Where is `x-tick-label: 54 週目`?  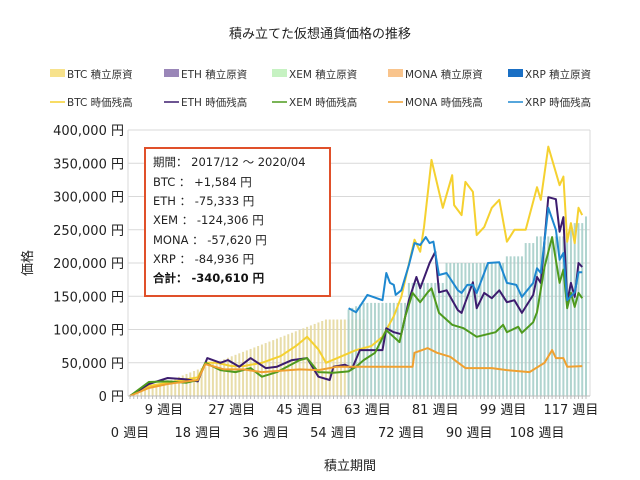
x-tick-label: 54 週目 is located at coordinates (333, 433).